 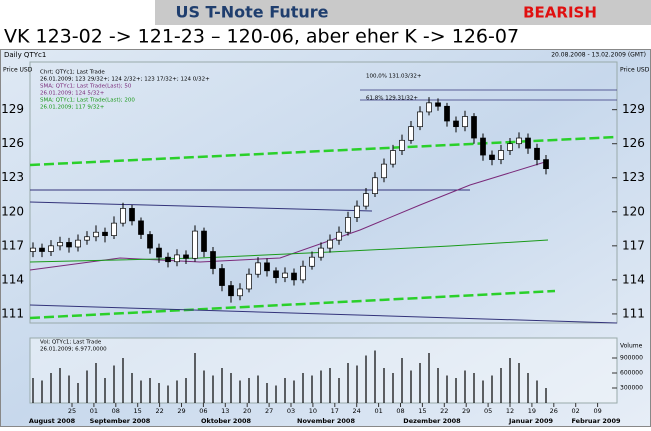 I want to click on volume-tick-label: 900000, so click(x=631, y=358).